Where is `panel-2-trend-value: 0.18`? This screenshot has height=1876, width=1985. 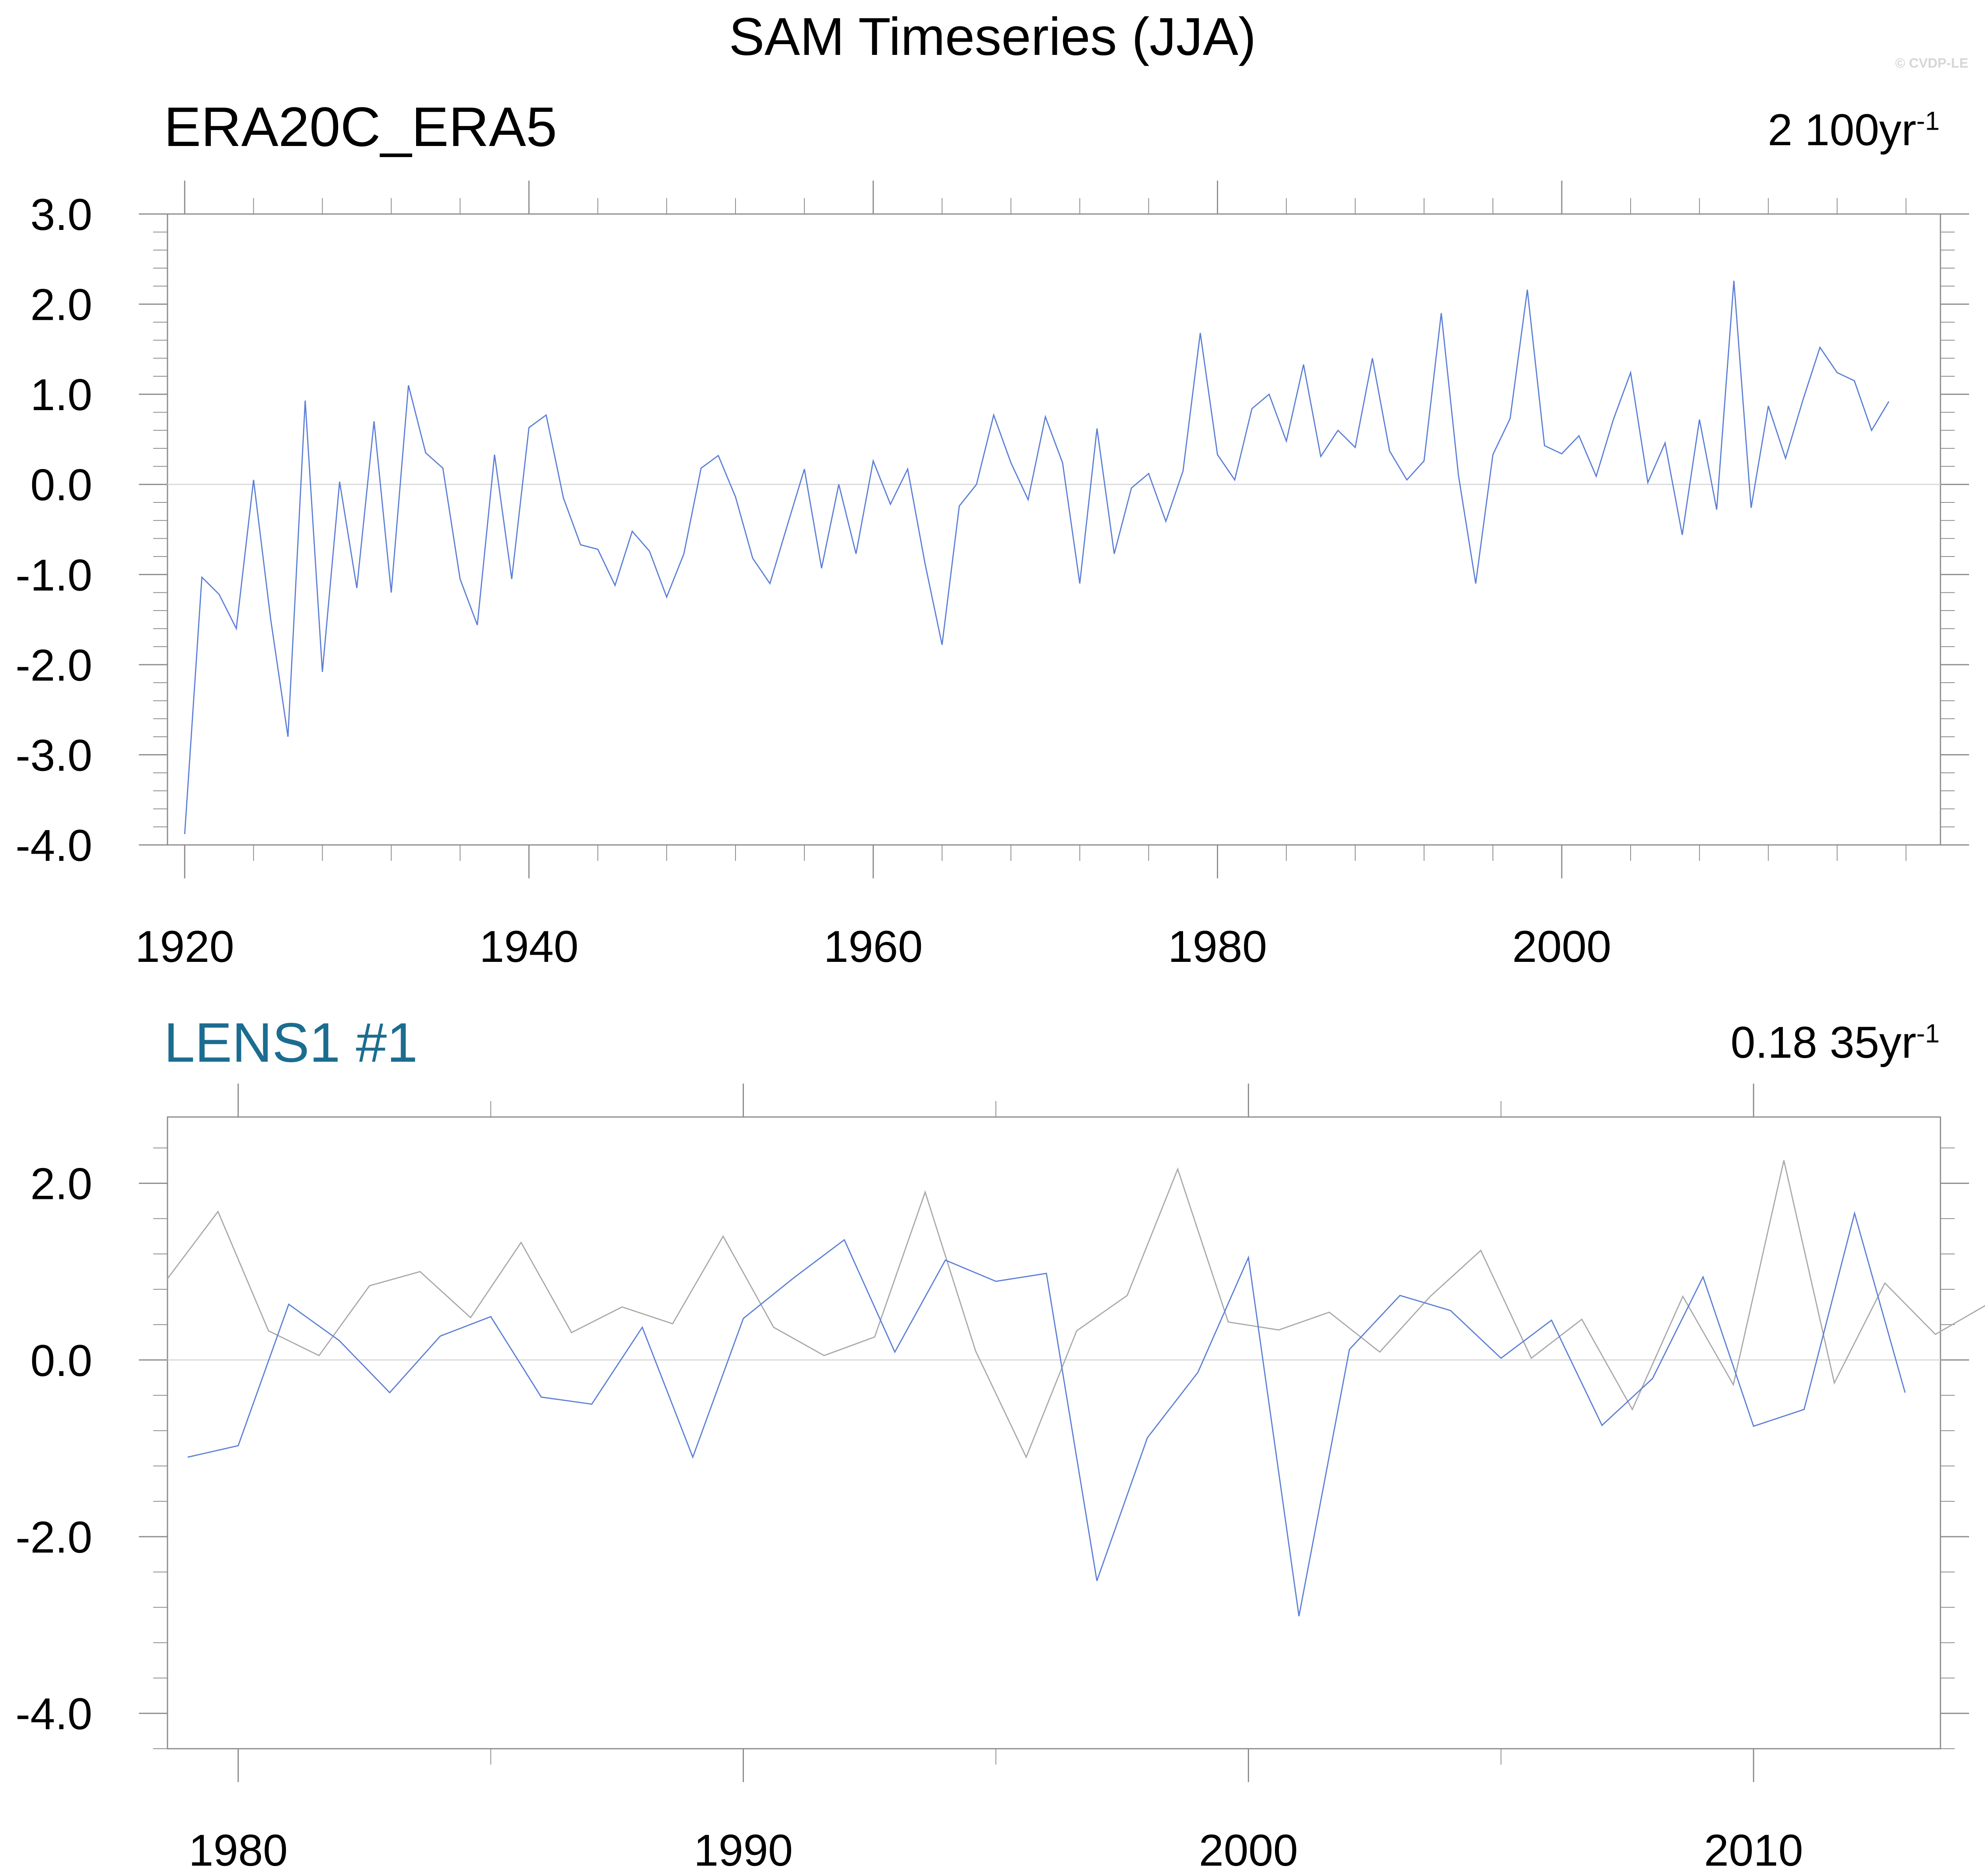
panel-2-trend-value: 0.18 is located at coordinates (1774, 1042).